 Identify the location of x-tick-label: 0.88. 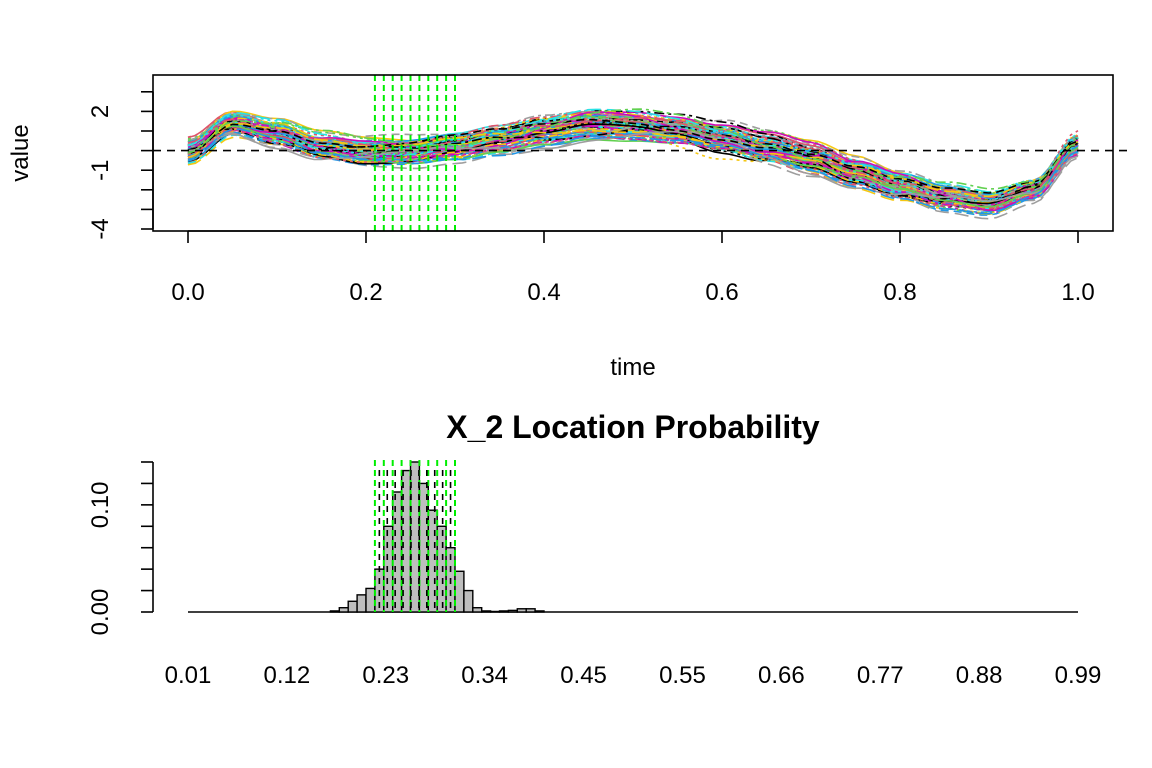
(979, 675).